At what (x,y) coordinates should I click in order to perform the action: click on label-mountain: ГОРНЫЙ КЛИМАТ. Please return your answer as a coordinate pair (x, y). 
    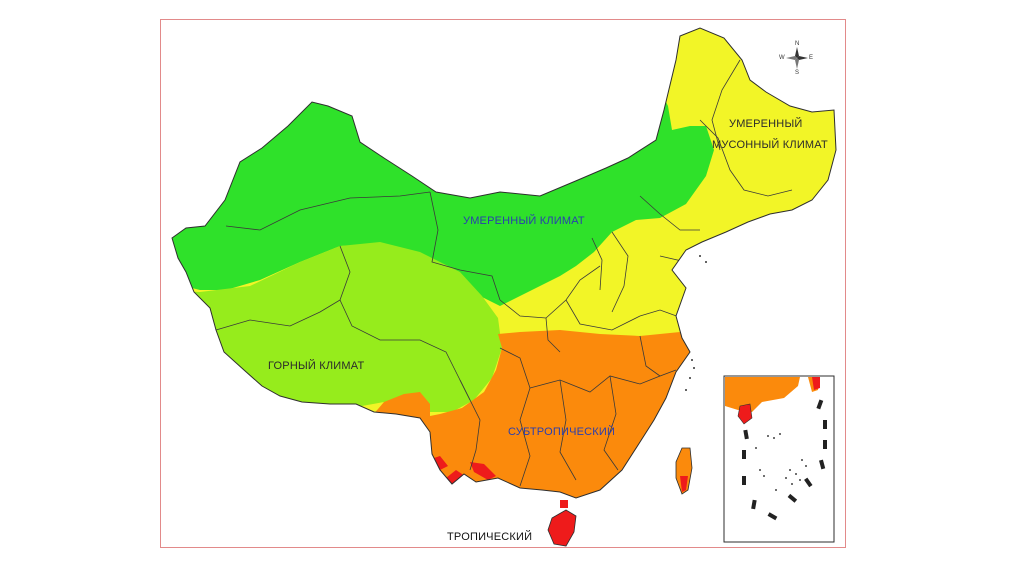
    Looking at the image, I should click on (316, 366).